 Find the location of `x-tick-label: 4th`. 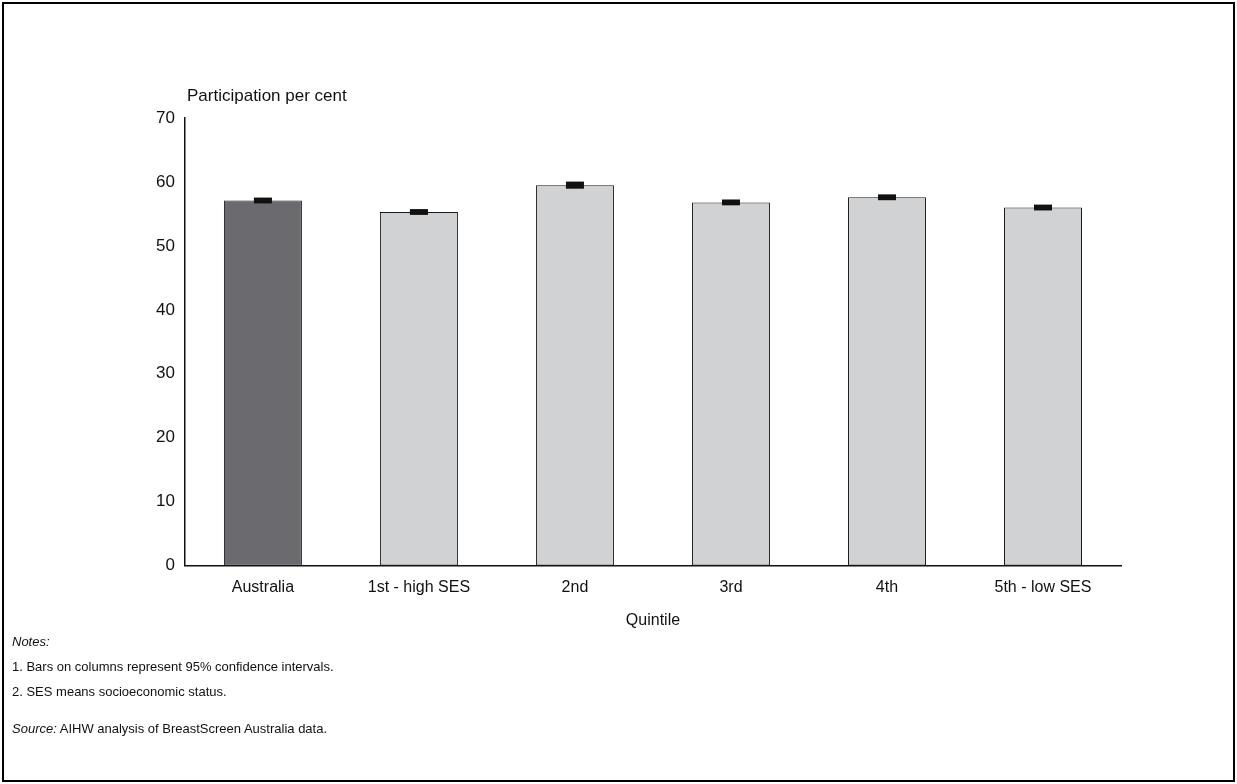

x-tick-label: 4th is located at coordinates (887, 586).